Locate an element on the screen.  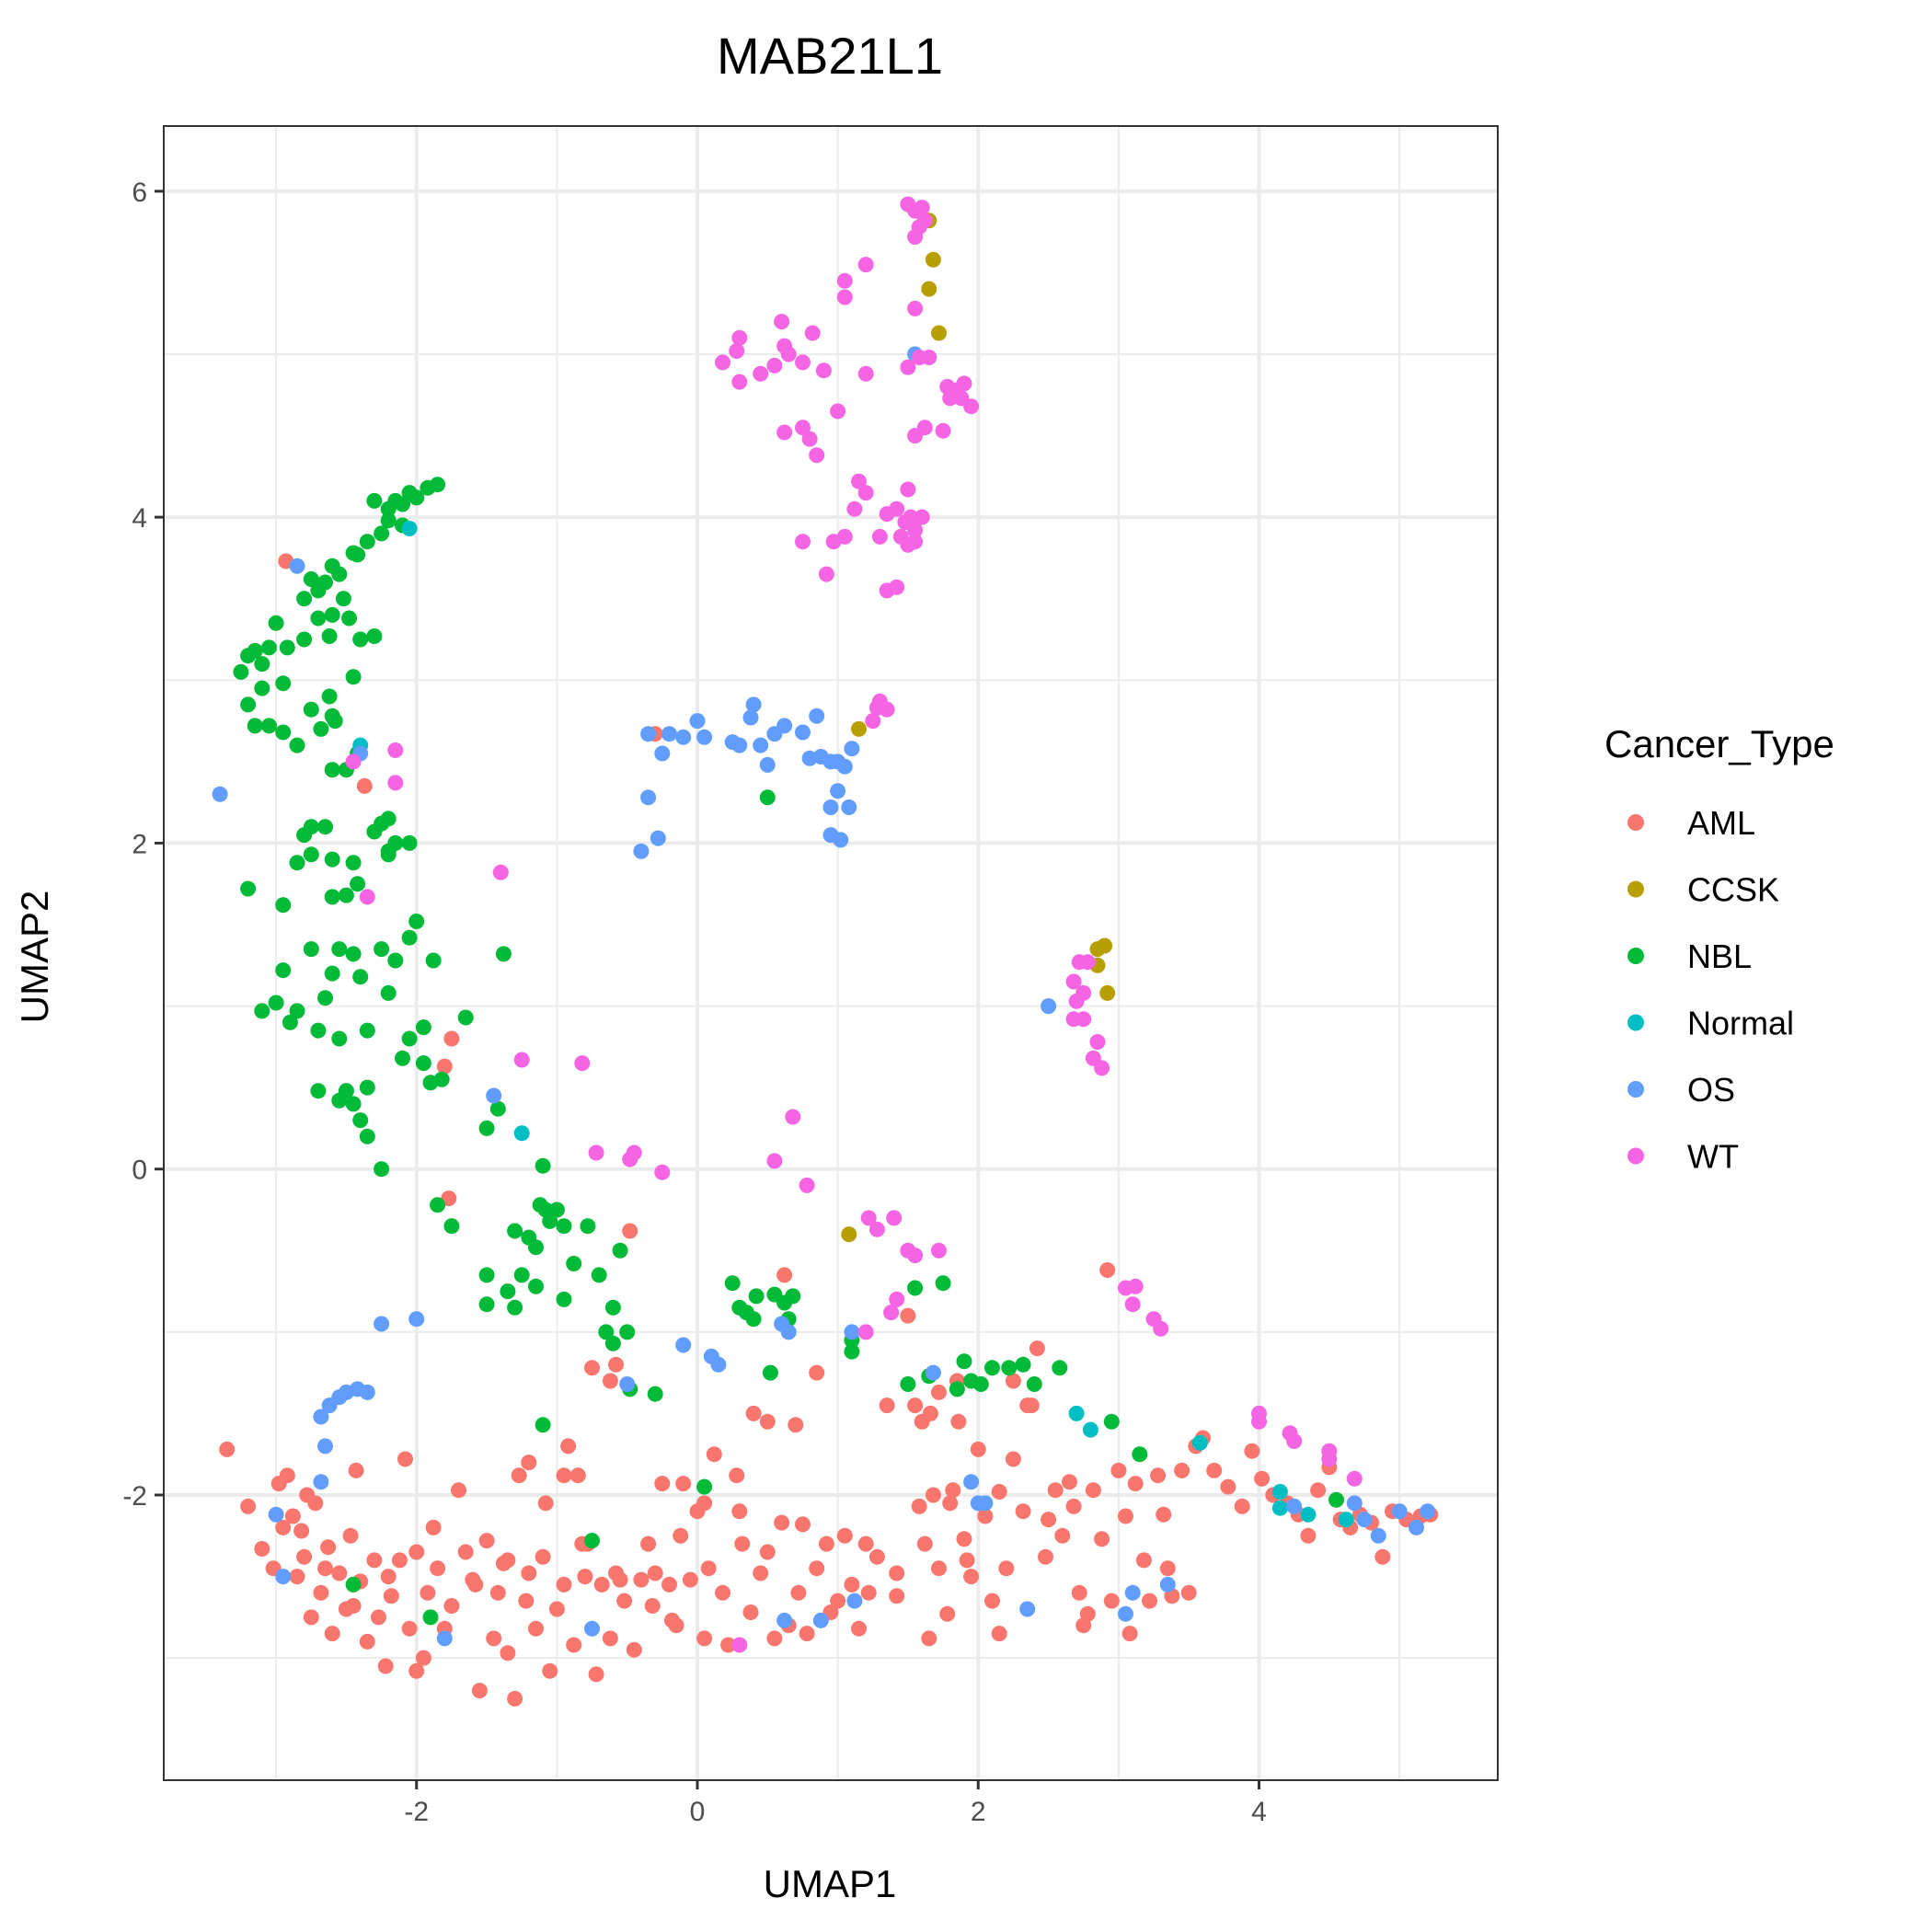
y-axis: -2 0 2 4 6 is located at coordinates (143, 845).